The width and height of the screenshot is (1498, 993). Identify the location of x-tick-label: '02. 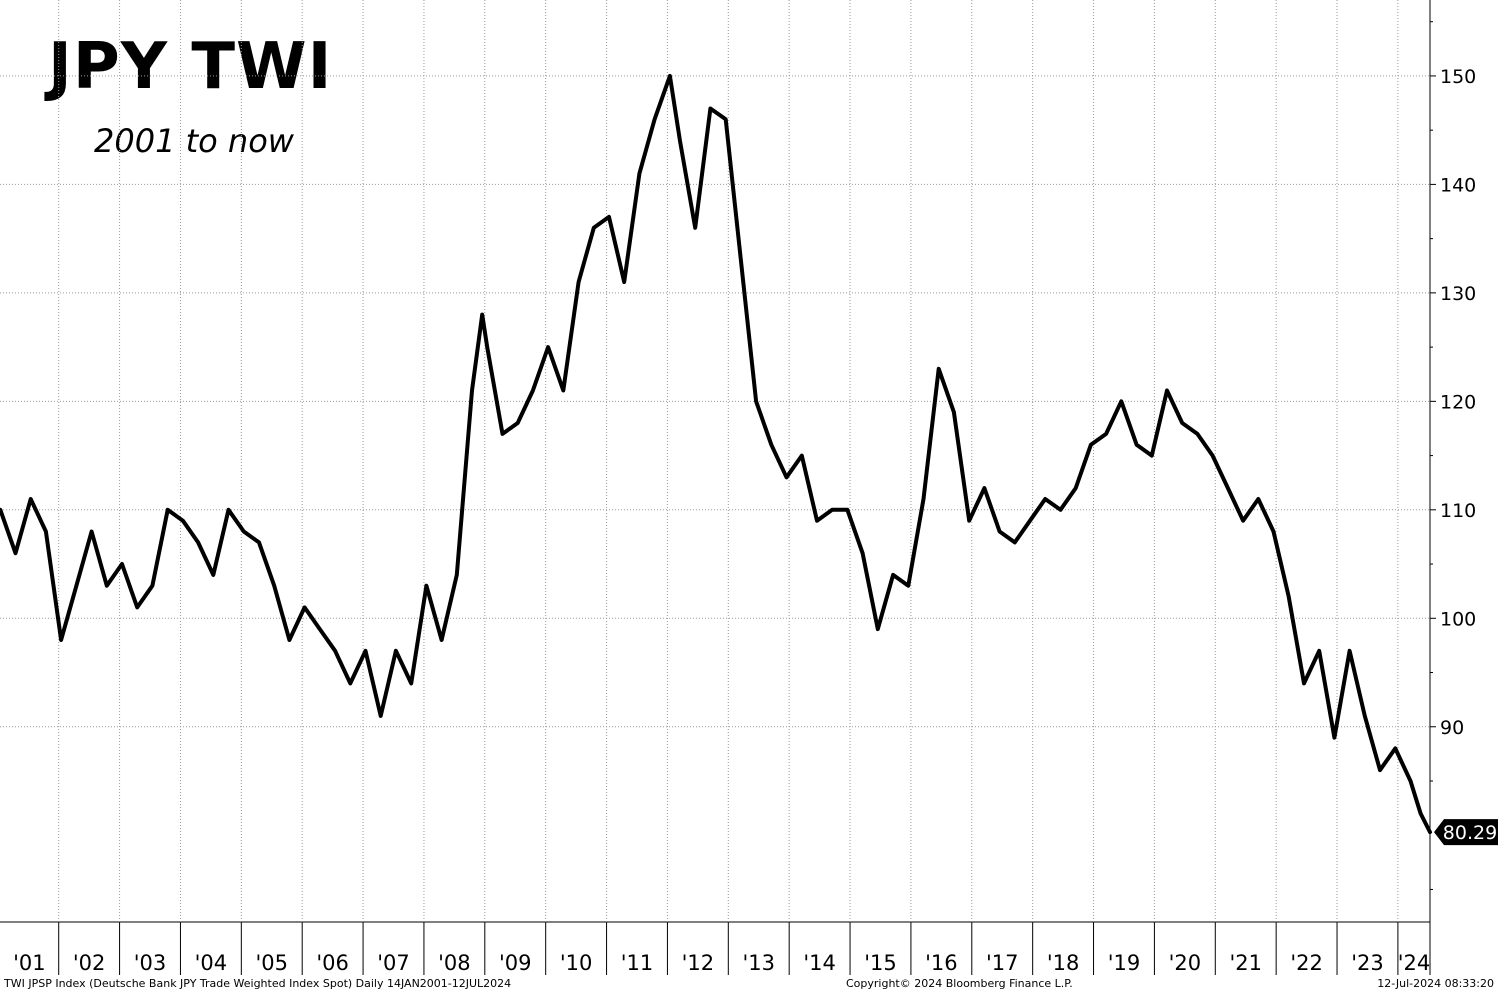
(89, 963).